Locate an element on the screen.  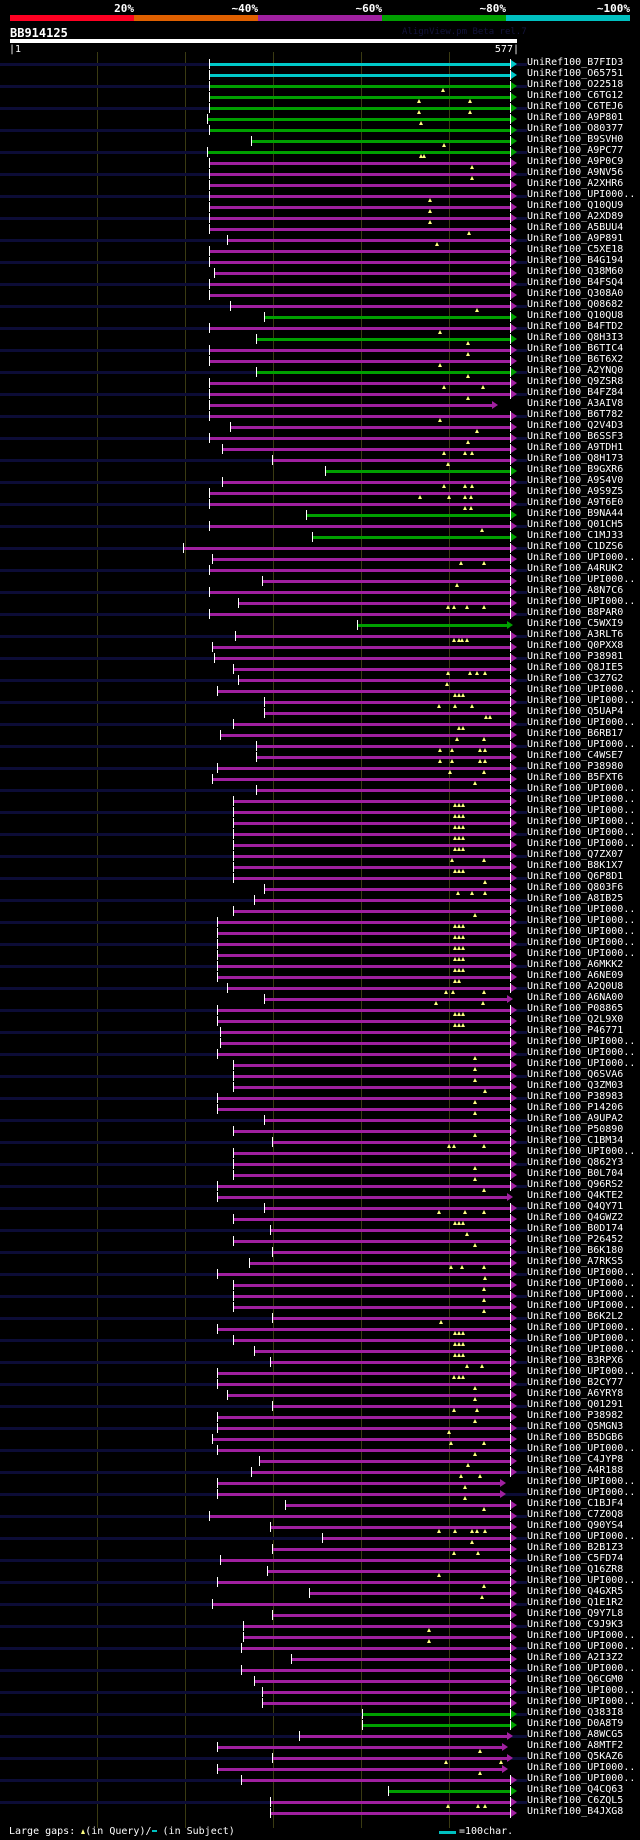
hit-label: UniRef100_B0D174 is located at coordinates (575, 1228).